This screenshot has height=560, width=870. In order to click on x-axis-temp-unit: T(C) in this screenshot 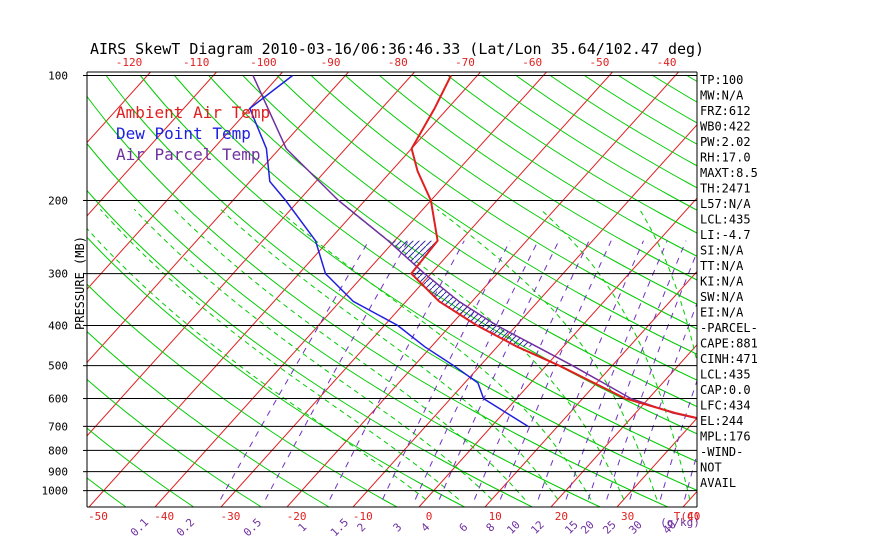, I will do `click(687, 516)`.